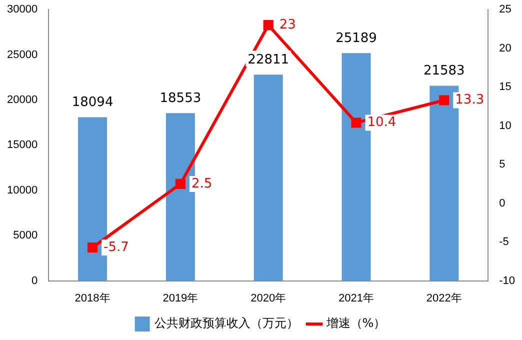  What do you see at coordinates (226, 323) in the screenshot?
I see `legend-label: 公共财政预算收入（万元）` at bounding box center [226, 323].